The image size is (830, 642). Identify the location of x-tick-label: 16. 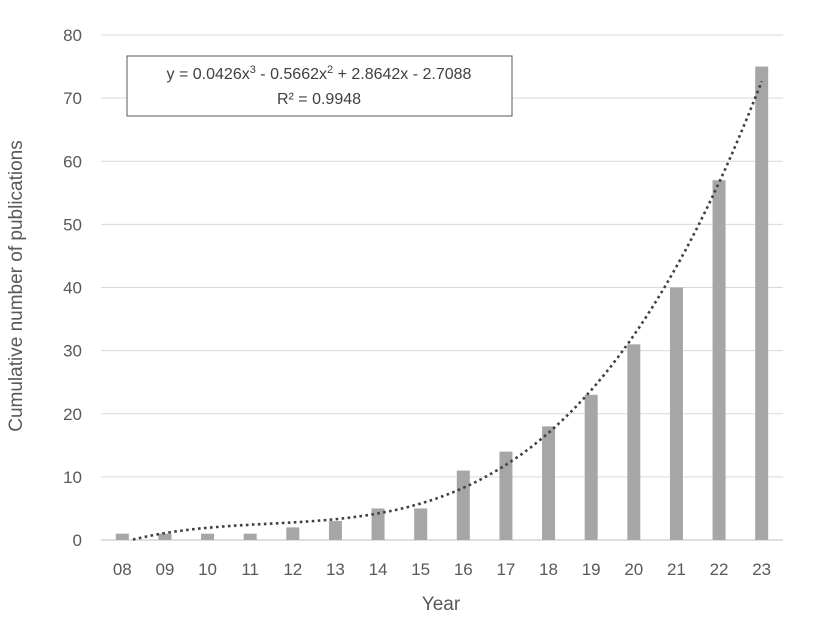
(463, 569).